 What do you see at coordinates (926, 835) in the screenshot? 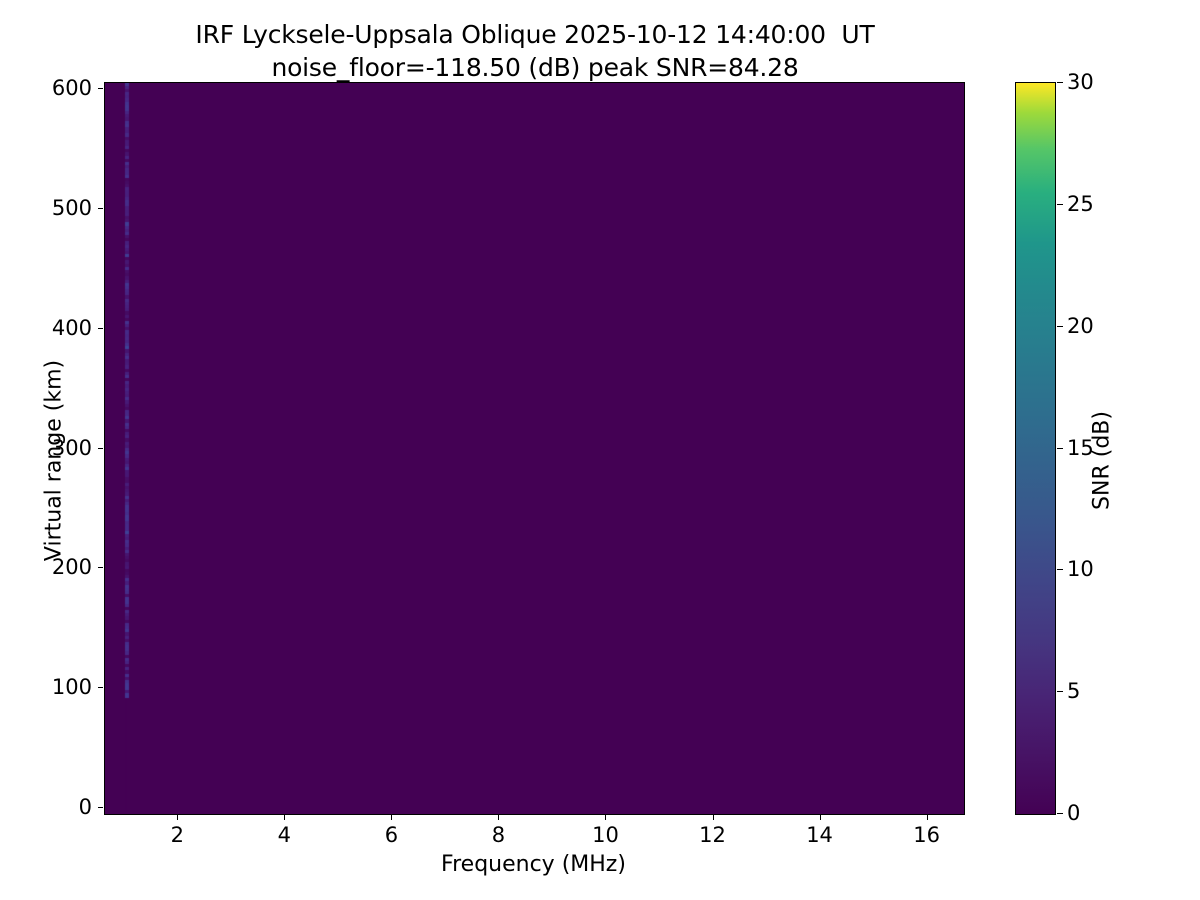
I see `x-tick-label: 16` at bounding box center [926, 835].